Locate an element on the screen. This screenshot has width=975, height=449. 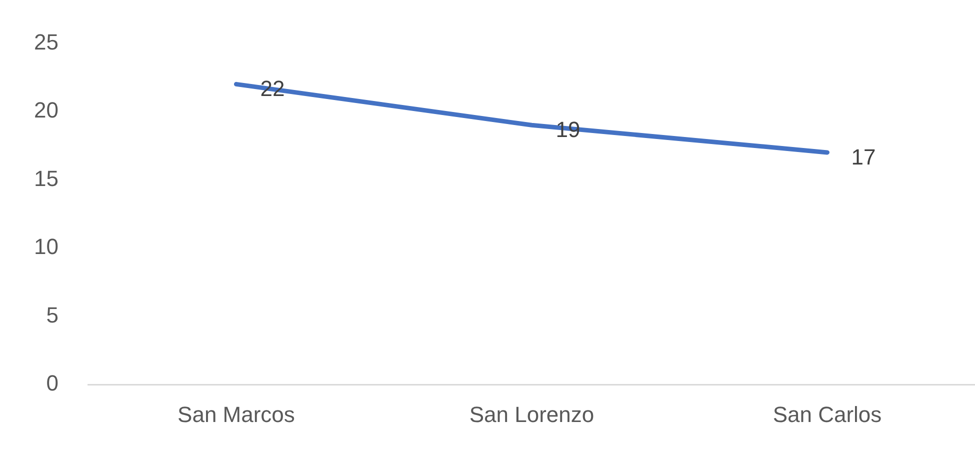
y-tick-label: 5 is located at coordinates (52, 315).